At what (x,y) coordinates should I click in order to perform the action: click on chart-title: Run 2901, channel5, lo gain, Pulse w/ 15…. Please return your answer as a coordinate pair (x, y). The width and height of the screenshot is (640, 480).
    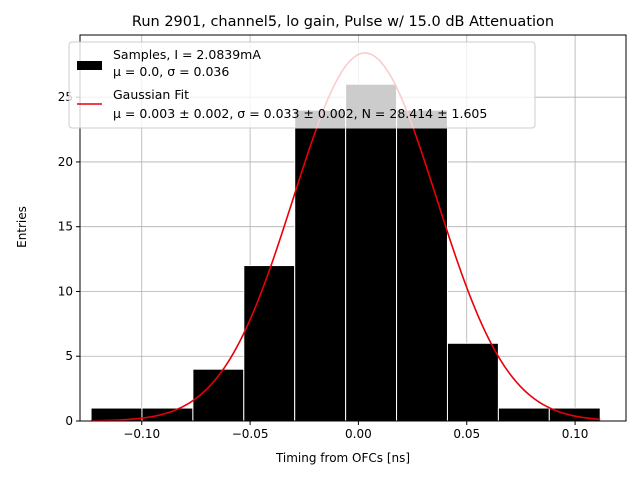
    Looking at the image, I should click on (343, 22).